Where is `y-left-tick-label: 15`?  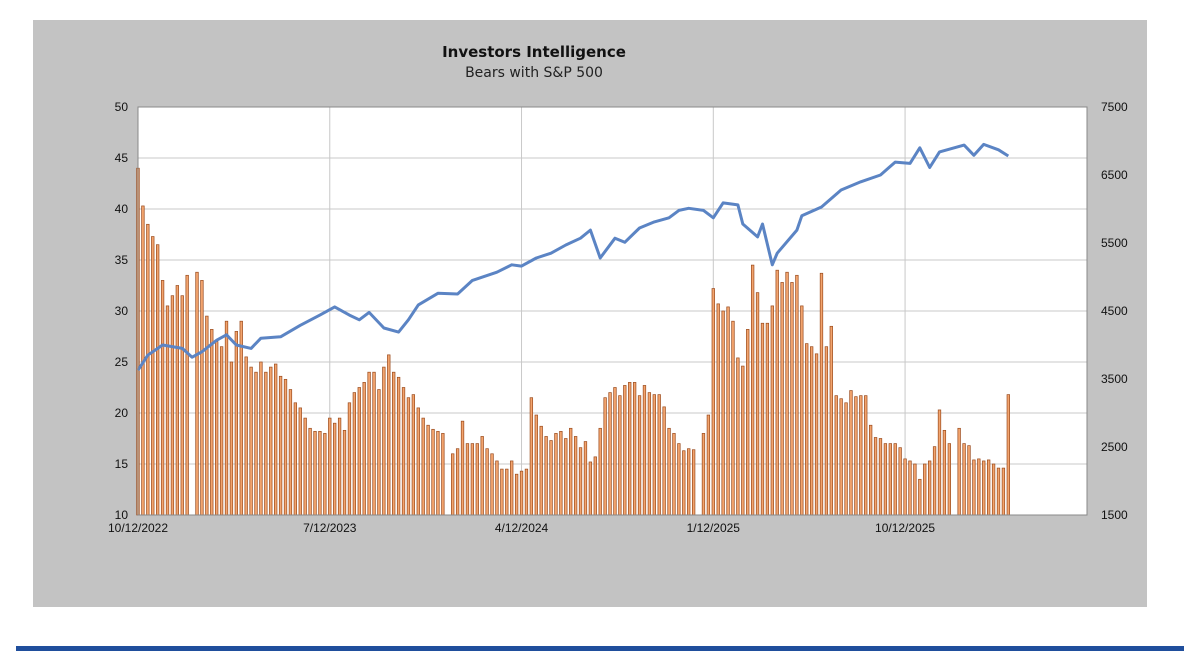 y-left-tick-label: 15 is located at coordinates (122, 464).